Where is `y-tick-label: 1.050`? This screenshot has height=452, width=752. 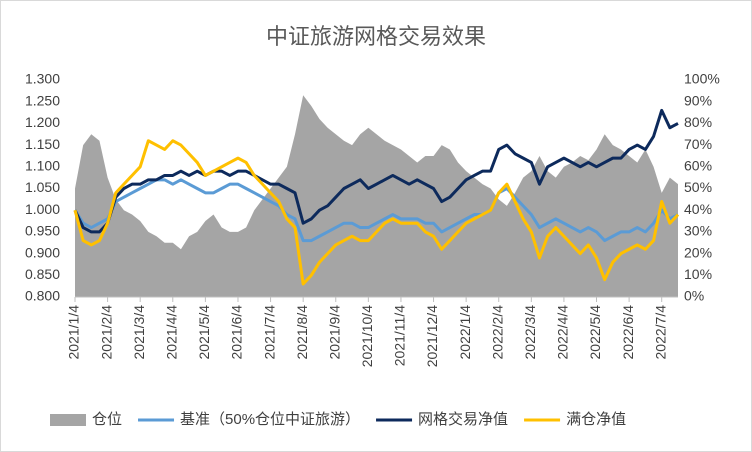 y-tick-label: 1.050 is located at coordinates (42, 187).